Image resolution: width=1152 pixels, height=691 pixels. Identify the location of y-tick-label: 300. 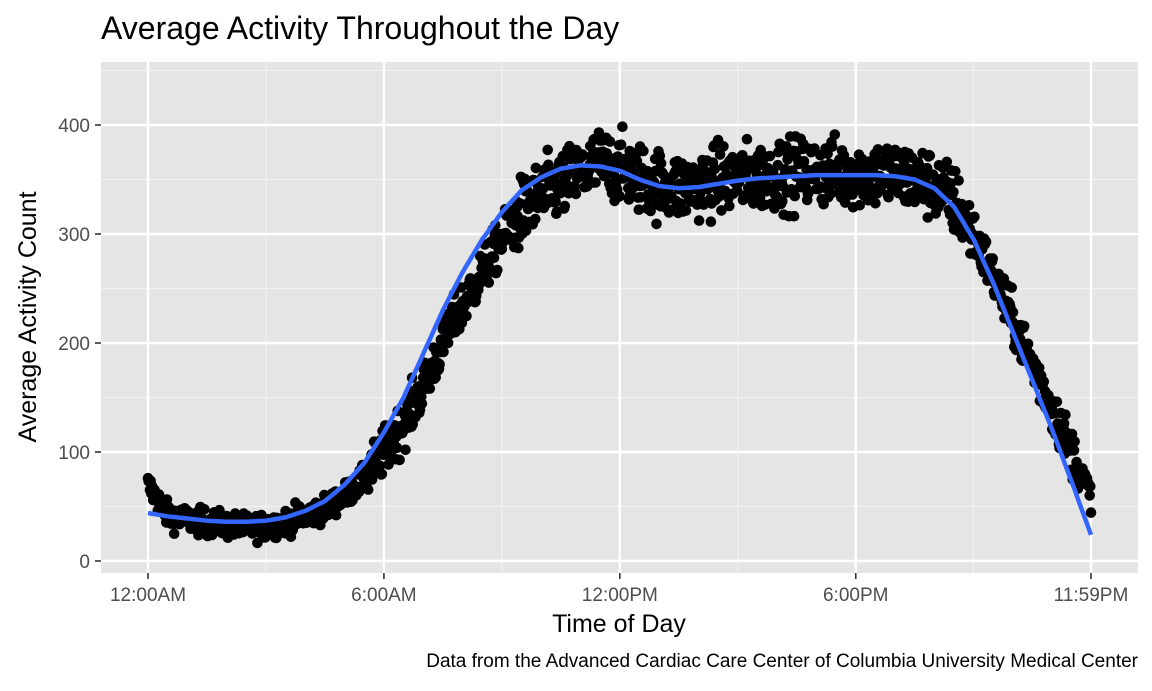
(74, 235).